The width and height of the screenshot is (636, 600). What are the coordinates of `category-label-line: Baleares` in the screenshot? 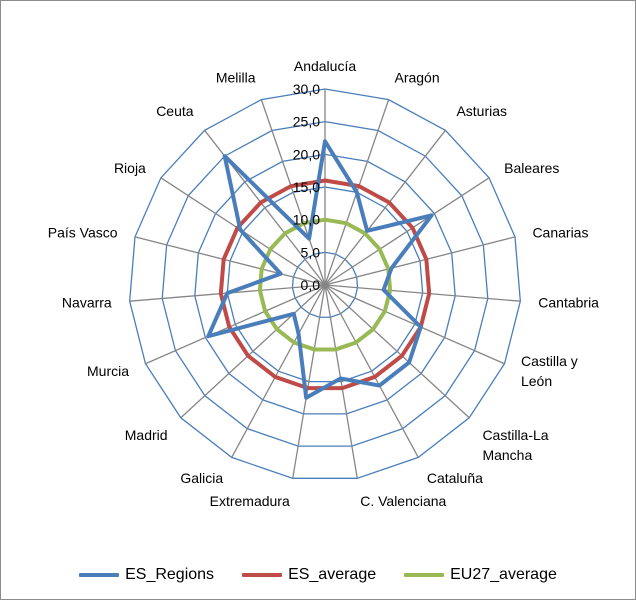 It's located at (531, 168).